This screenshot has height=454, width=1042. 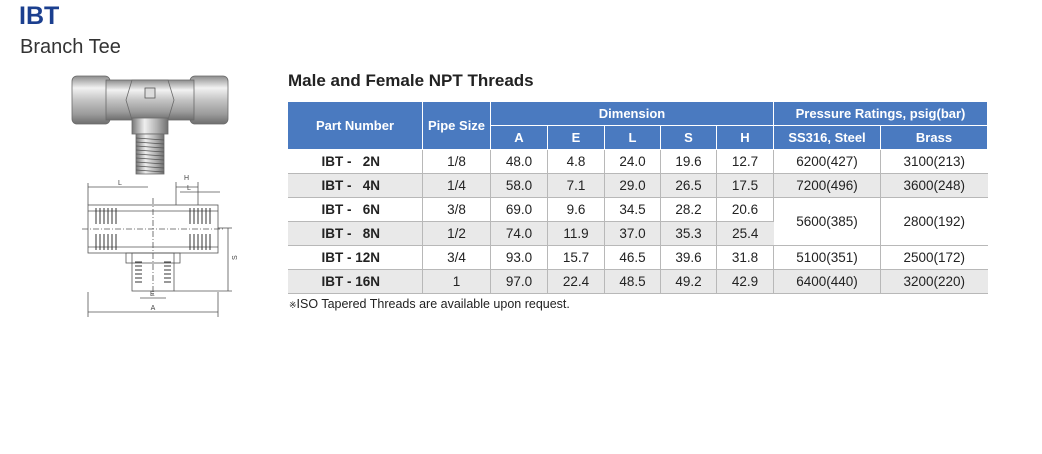 I want to click on pipe-size: 1/4, so click(x=456, y=185).